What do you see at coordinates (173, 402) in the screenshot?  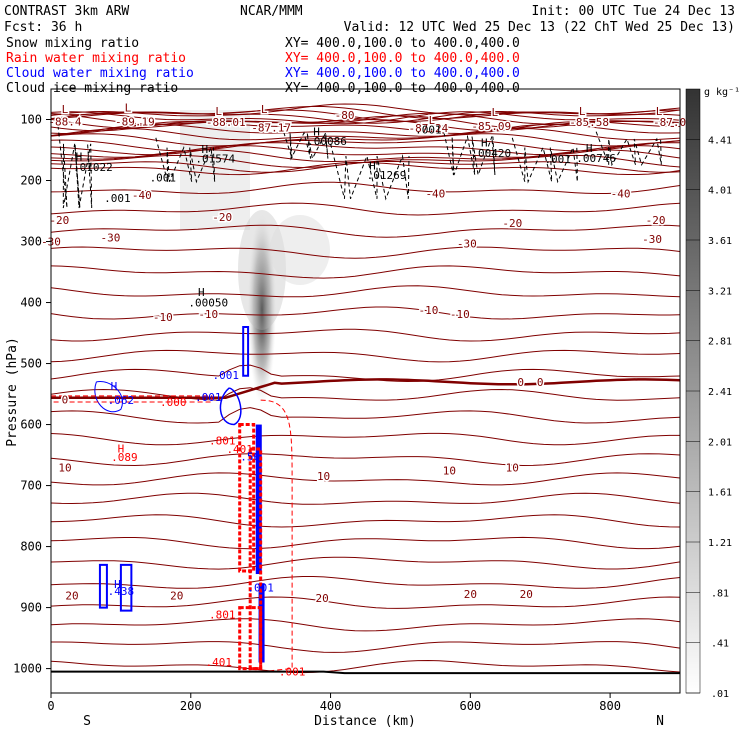 I see `rain-label: .000` at bounding box center [173, 402].